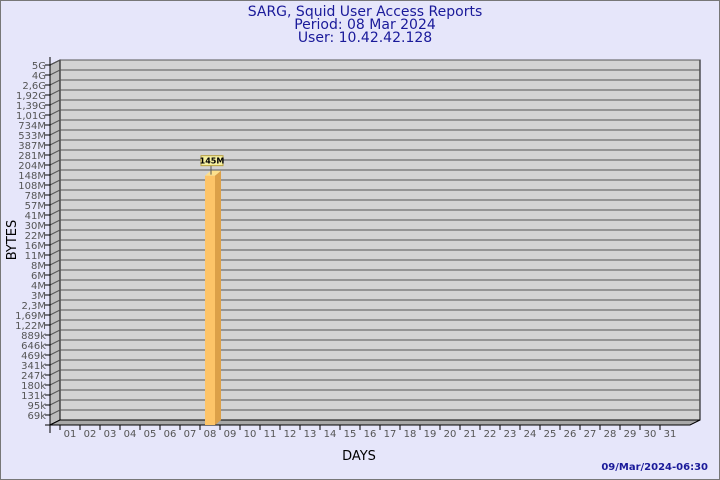 The height and width of the screenshot is (480, 720). What do you see at coordinates (33, 366) in the screenshot?
I see `y-tick-label: 341k` at bounding box center [33, 366].